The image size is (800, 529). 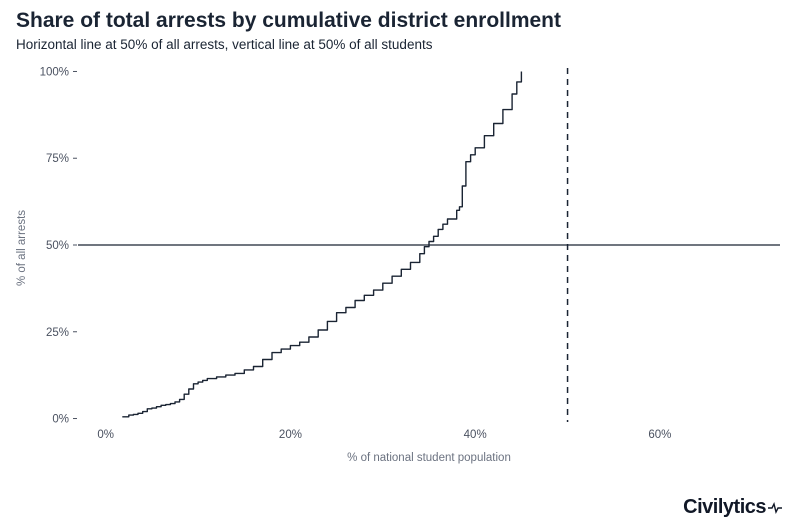 What do you see at coordinates (60, 420) in the screenshot?
I see `y-tick-label: 0%` at bounding box center [60, 420].